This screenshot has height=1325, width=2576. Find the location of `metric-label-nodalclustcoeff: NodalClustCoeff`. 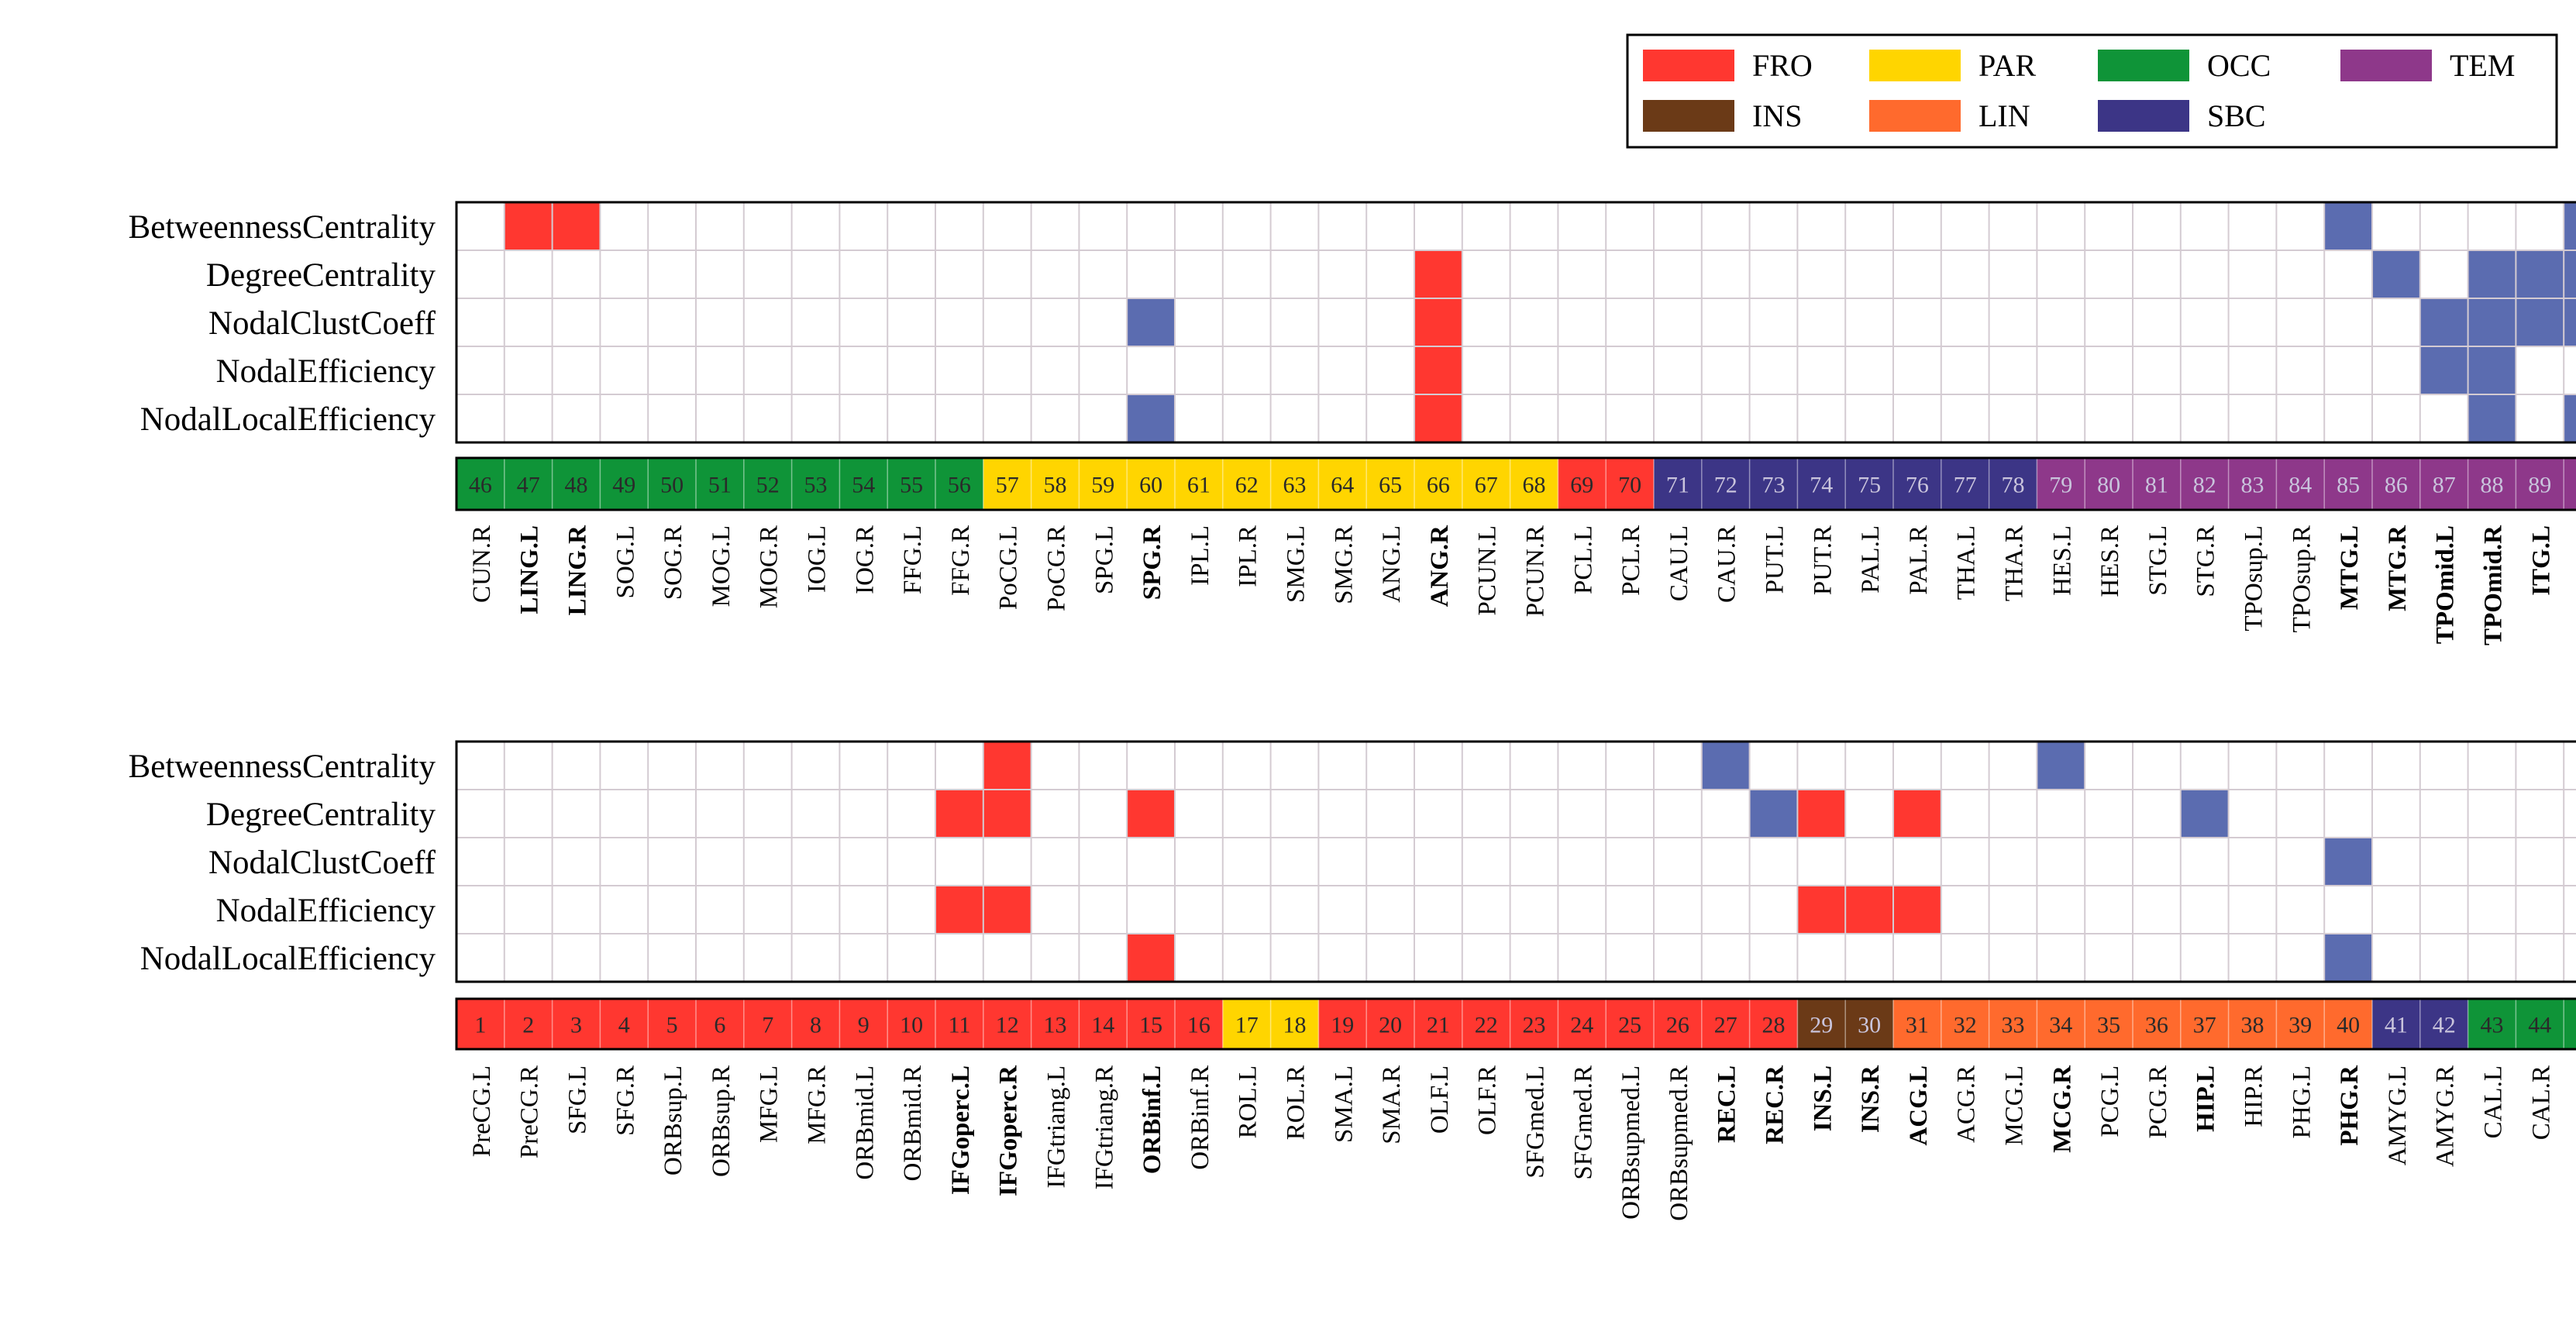

metric-label-nodalclustcoeff: NodalClustCoeff is located at coordinates (322, 323).